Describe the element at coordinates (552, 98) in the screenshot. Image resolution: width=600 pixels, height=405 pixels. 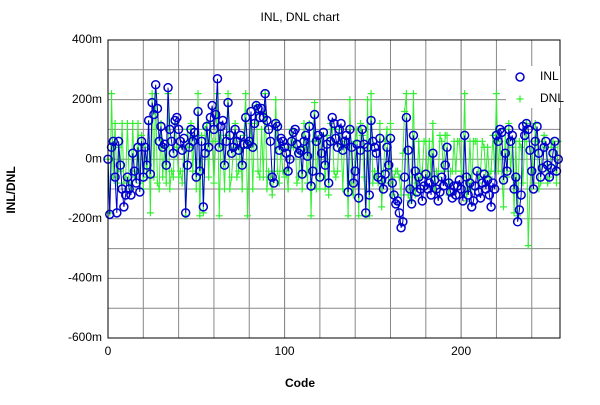
I see `legend-label: DNL` at that location.